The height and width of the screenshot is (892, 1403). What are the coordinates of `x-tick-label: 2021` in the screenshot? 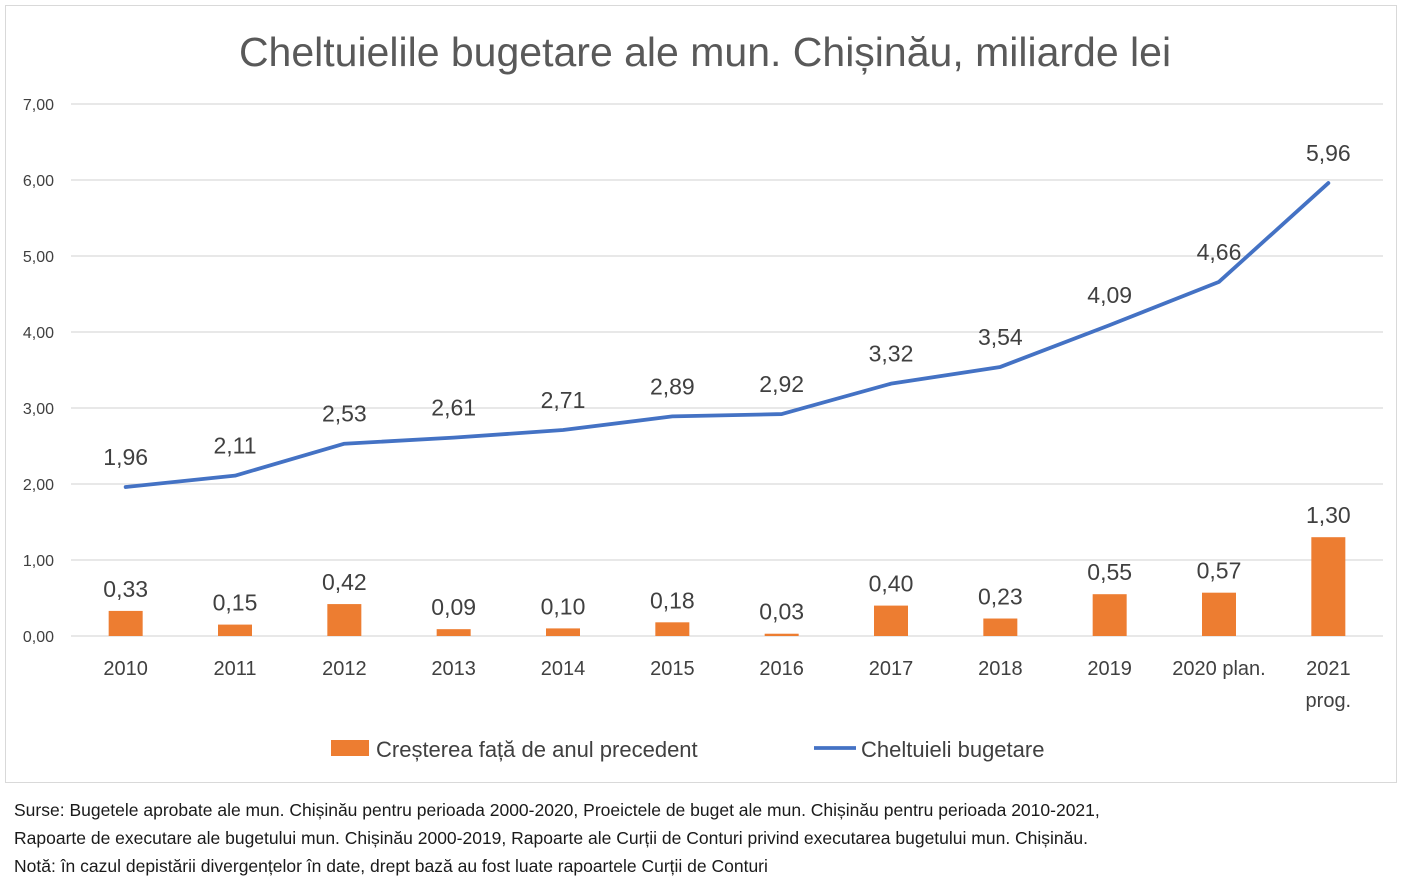 It's located at (1328, 669).